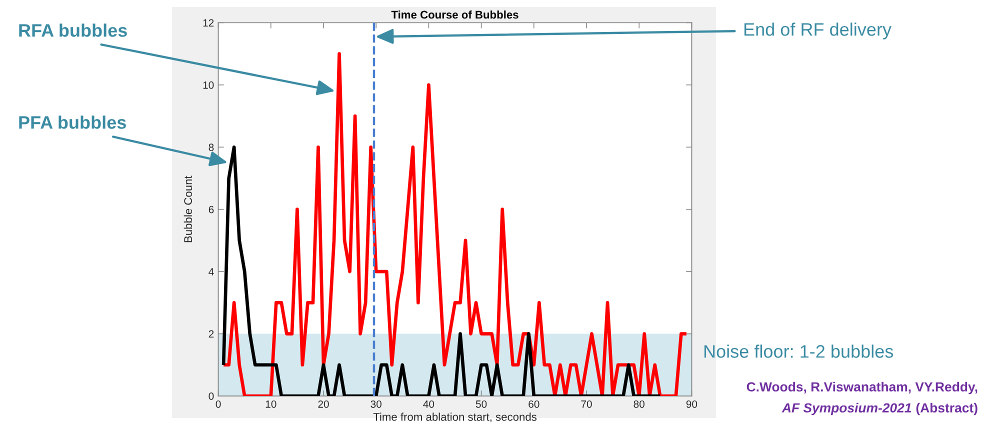 The width and height of the screenshot is (992, 427). What do you see at coordinates (376, 404) in the screenshot?
I see `x-tick-label: 30` at bounding box center [376, 404].